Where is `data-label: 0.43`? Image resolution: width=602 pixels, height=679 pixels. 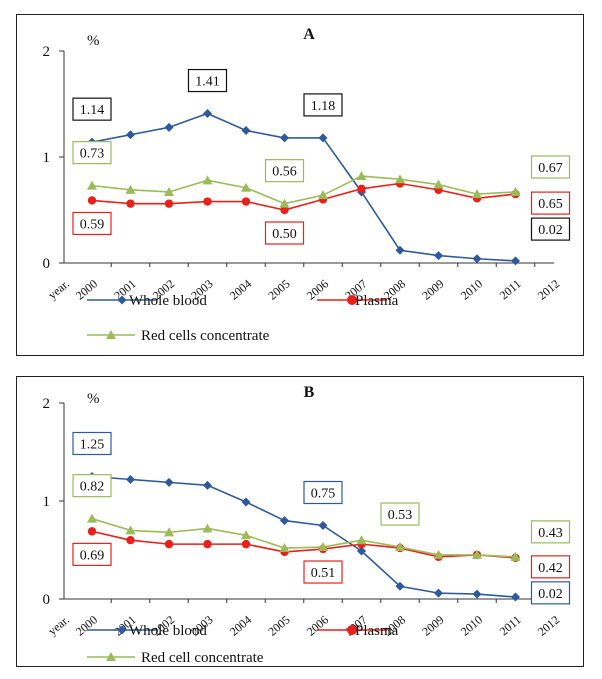
data-label: 0.43 is located at coordinates (550, 533).